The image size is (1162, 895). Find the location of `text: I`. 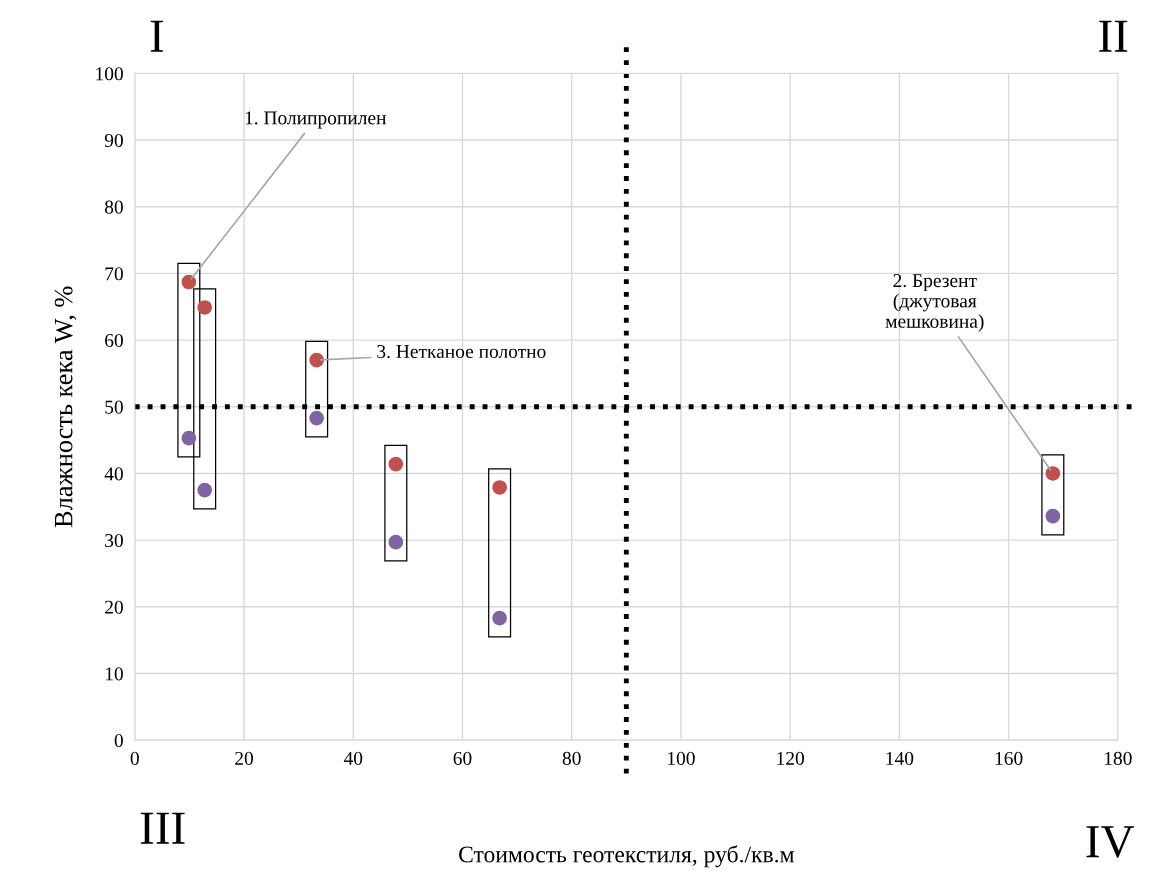

text: I is located at coordinates (157, 36).